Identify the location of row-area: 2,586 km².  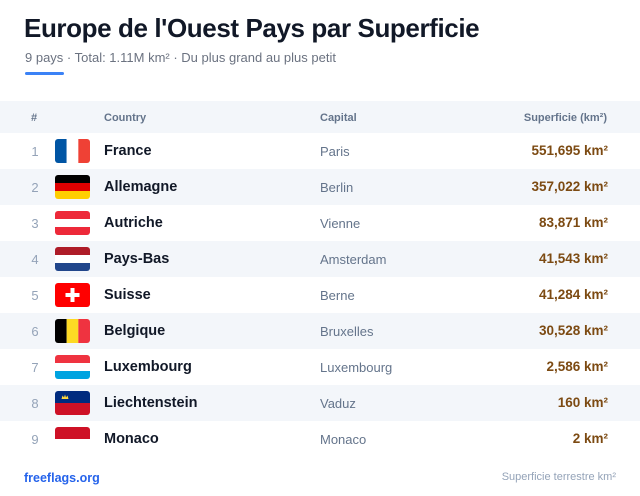
(577, 366).